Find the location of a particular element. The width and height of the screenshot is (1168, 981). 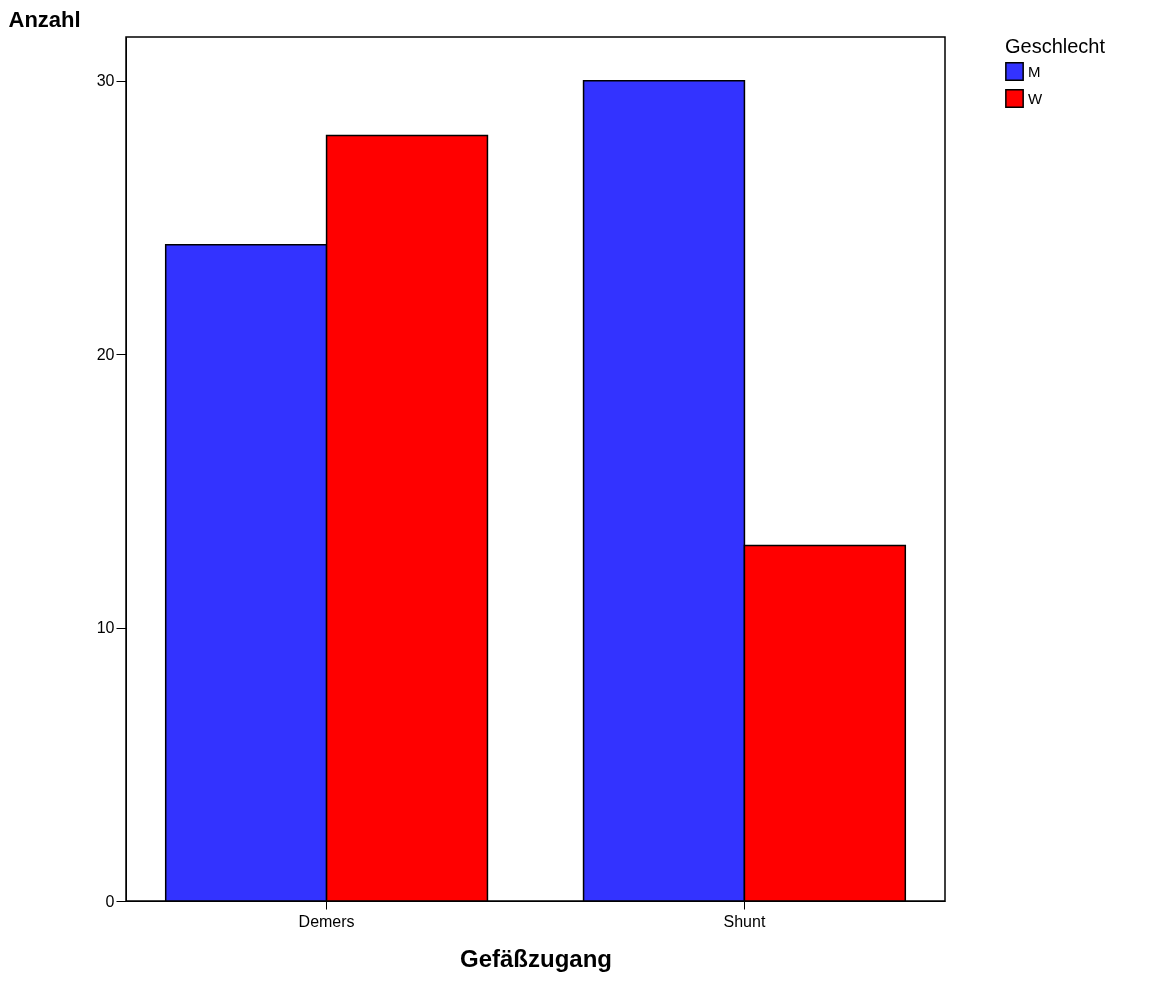

y-tick-label: 20 is located at coordinates (105, 354).